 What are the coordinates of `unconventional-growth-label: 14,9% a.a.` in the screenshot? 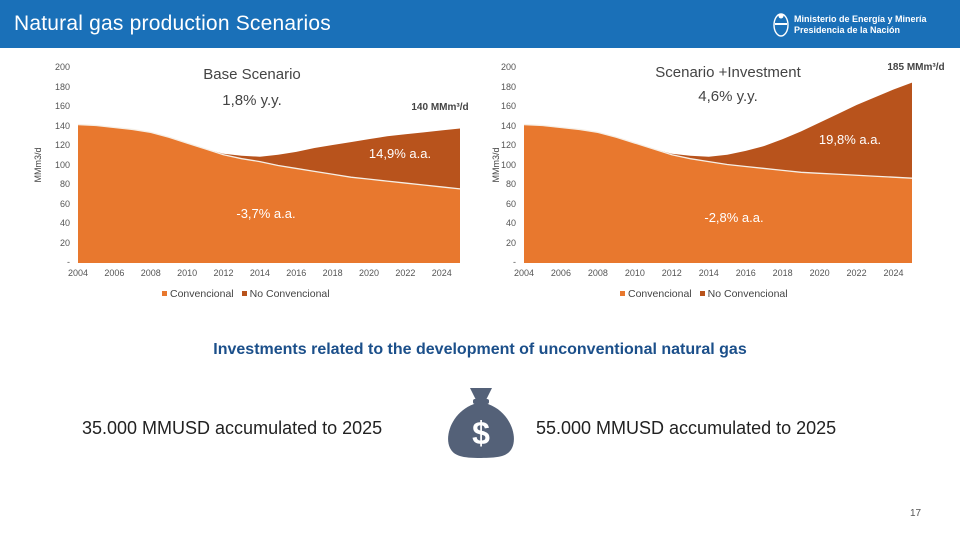 It's located at (400, 153).